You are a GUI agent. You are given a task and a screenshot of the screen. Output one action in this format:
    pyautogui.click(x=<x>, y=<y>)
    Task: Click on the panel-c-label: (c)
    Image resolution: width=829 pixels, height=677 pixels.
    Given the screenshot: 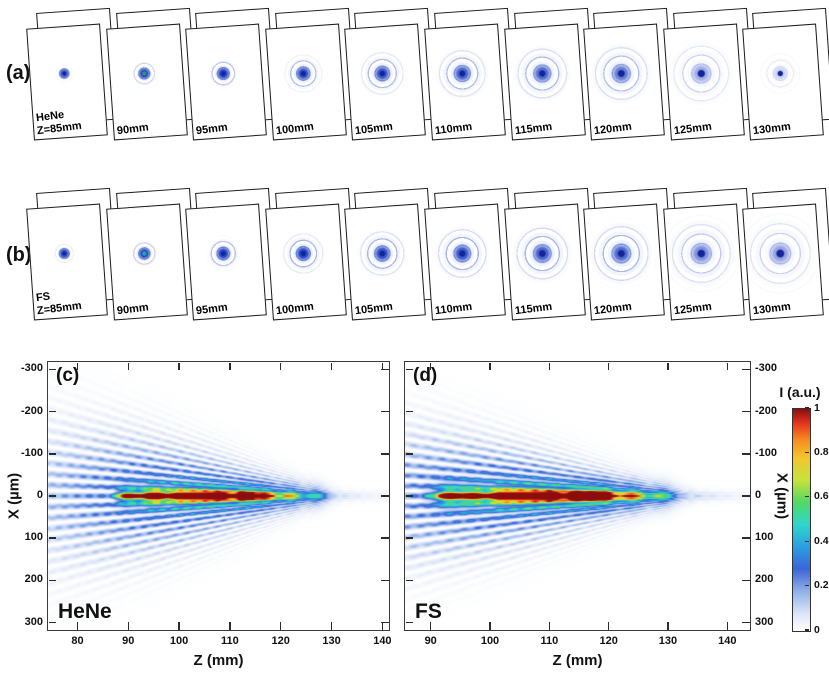 What is the action you would take?
    pyautogui.click(x=68, y=375)
    